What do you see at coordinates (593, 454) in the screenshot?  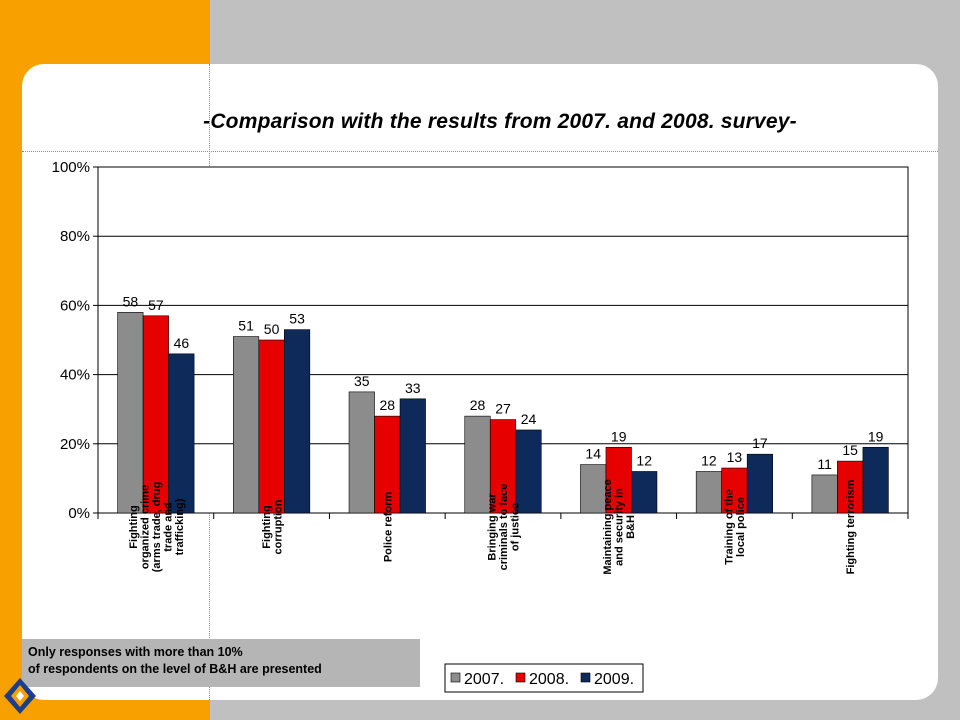 I see `data-label: 14` at bounding box center [593, 454].